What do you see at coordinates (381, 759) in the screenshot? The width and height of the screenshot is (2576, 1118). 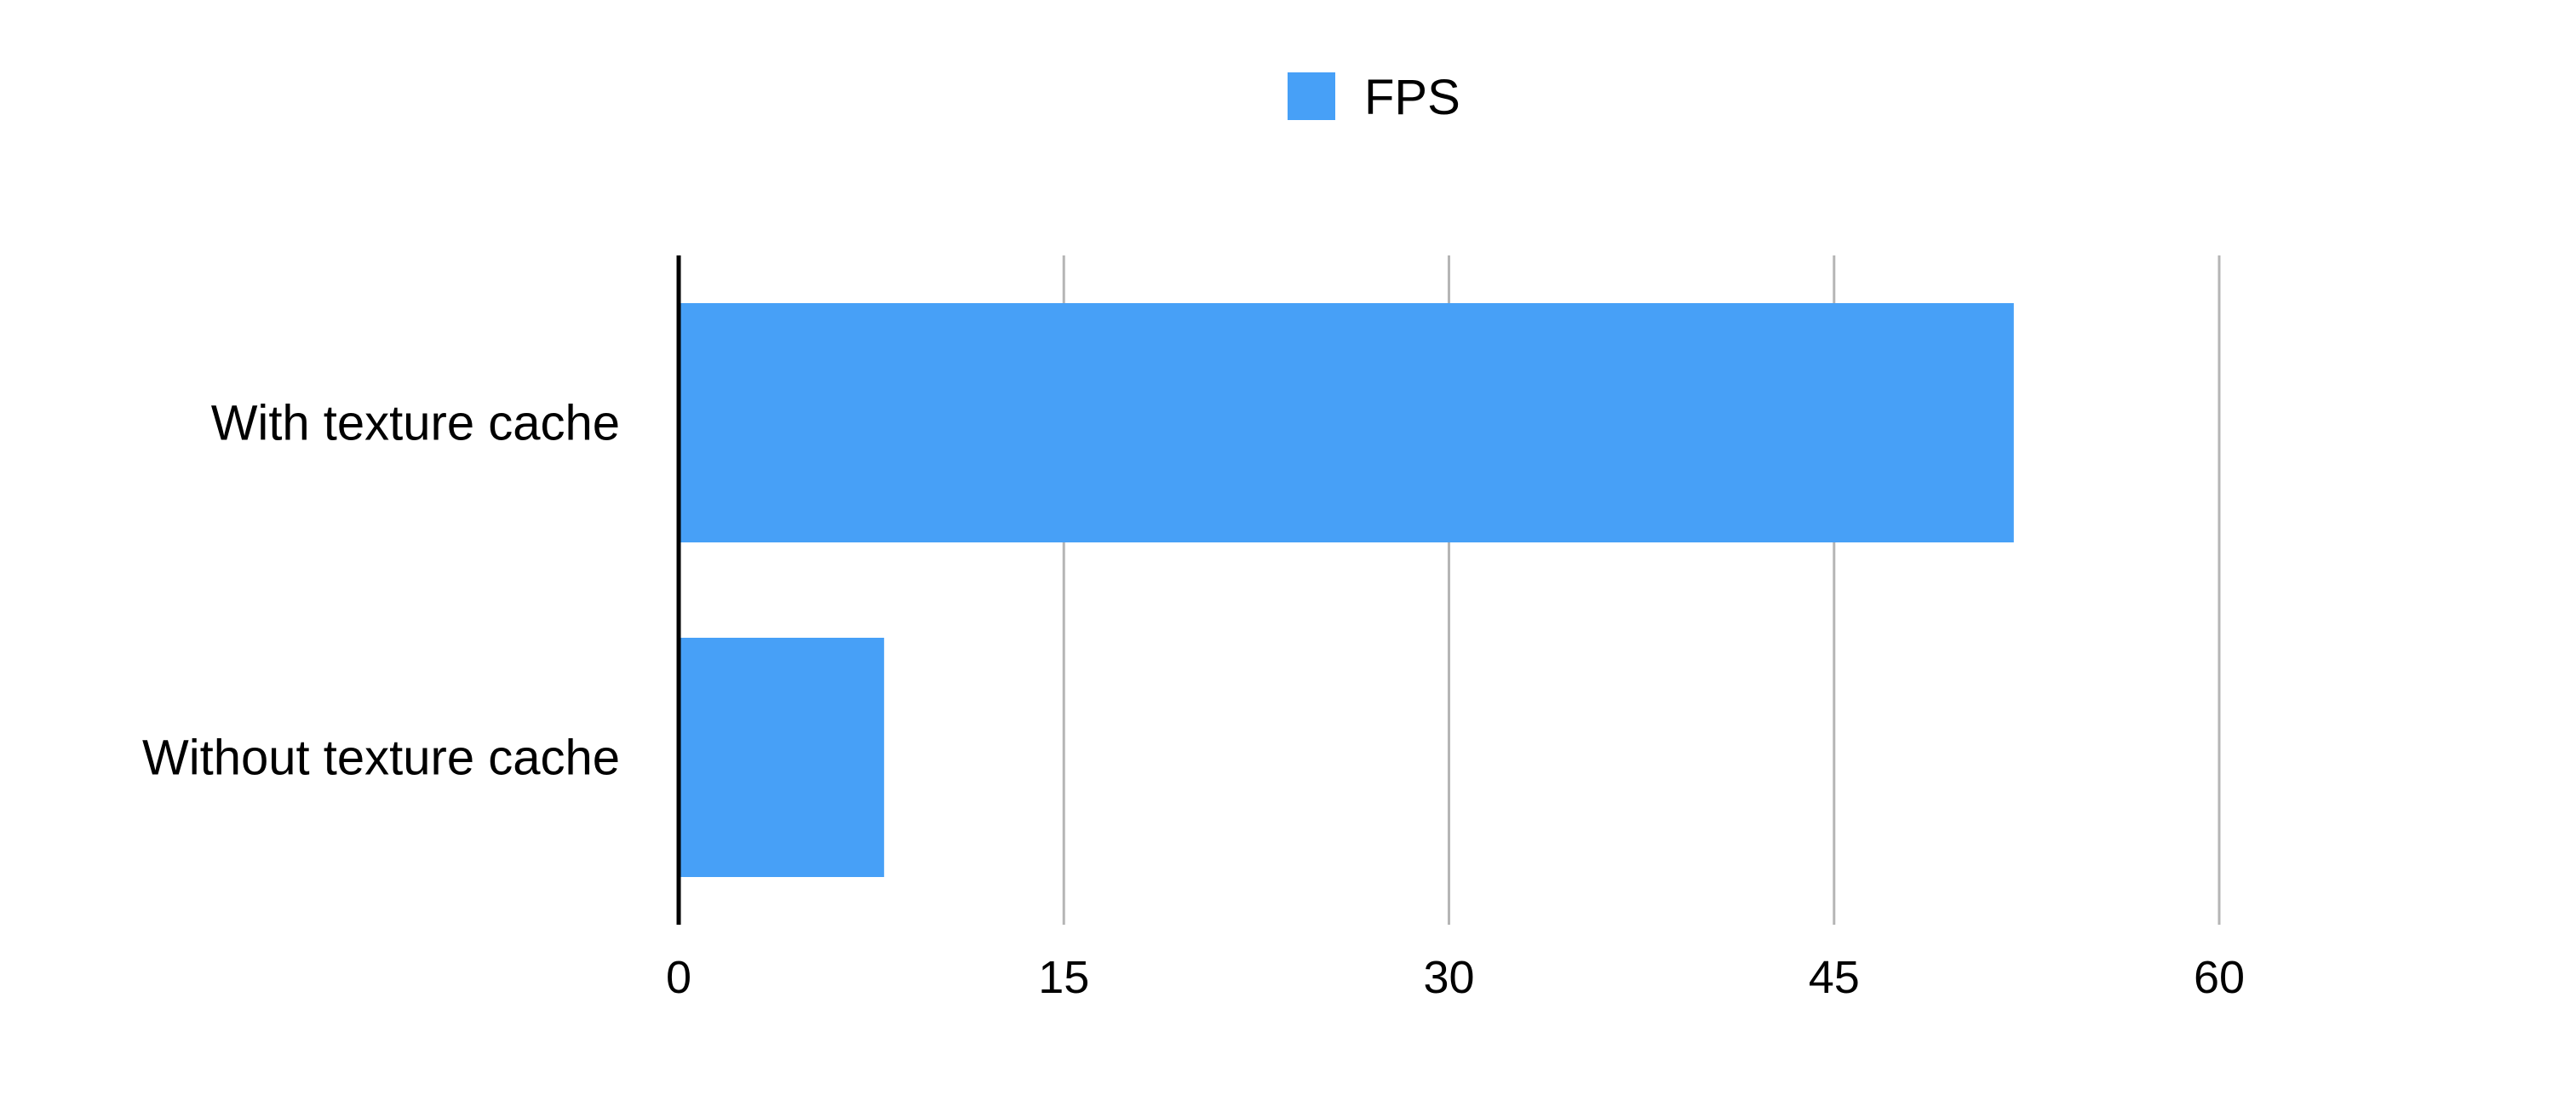 I see `category-label: Without texture cache` at bounding box center [381, 759].